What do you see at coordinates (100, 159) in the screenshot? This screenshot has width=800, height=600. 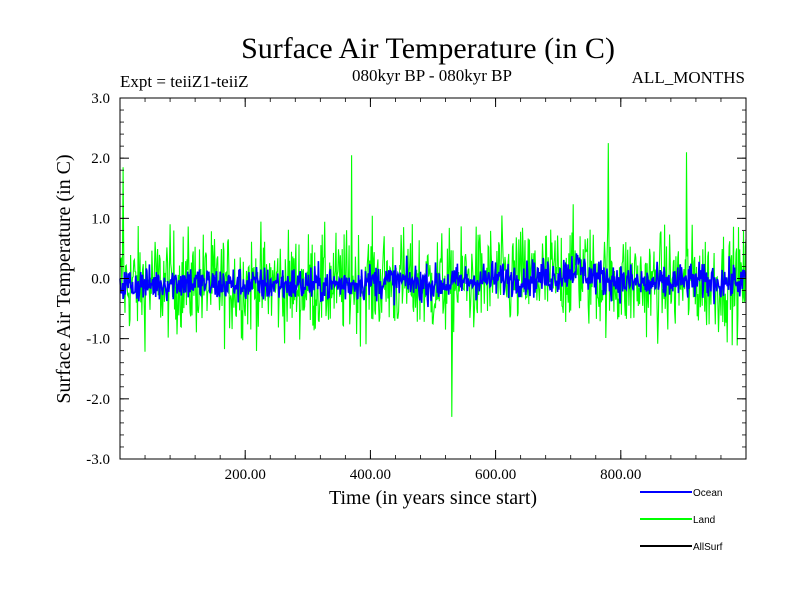 I see `y-tick-label: 2.0` at bounding box center [100, 159].